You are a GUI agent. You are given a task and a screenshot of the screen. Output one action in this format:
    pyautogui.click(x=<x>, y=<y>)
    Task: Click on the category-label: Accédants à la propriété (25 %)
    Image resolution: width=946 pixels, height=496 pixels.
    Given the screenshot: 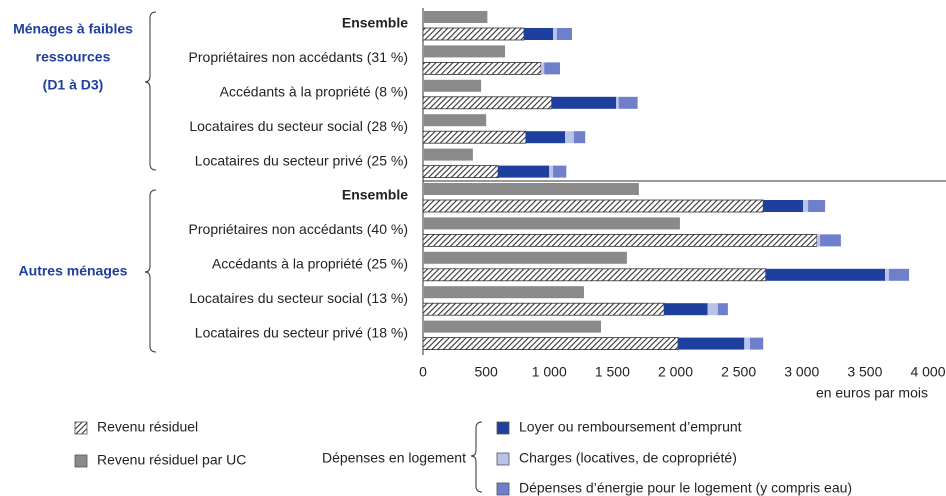 What is the action you would take?
    pyautogui.click(x=310, y=264)
    